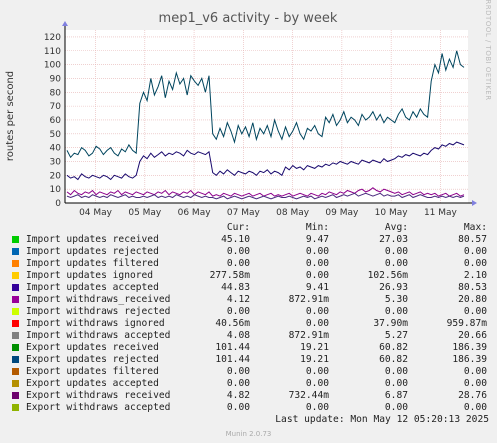  I want to click on last-update: Last update: Mon May 12 05:20:13 2025, so click(382, 419).